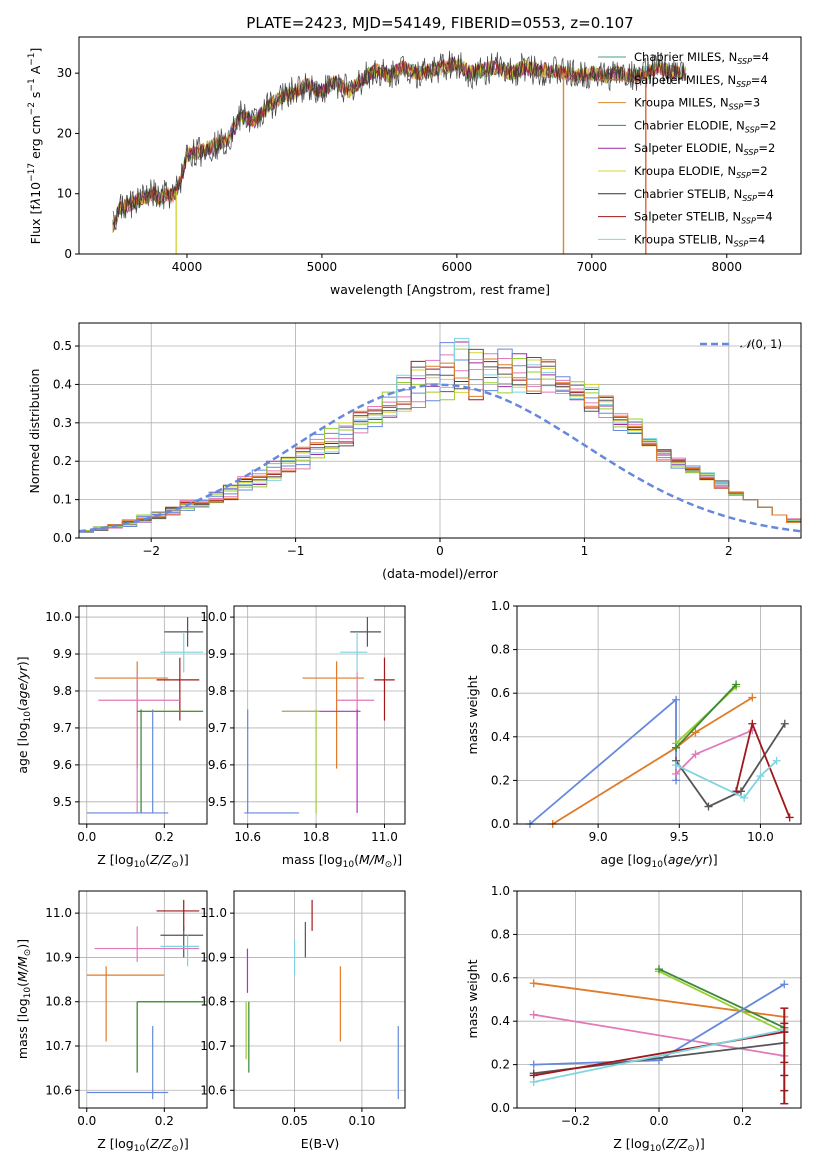 The height and width of the screenshot is (1174, 819). What do you see at coordinates (701, 58) in the screenshot?
I see `legend-label: Chabrier MILES, NSSP=4` at bounding box center [701, 58].